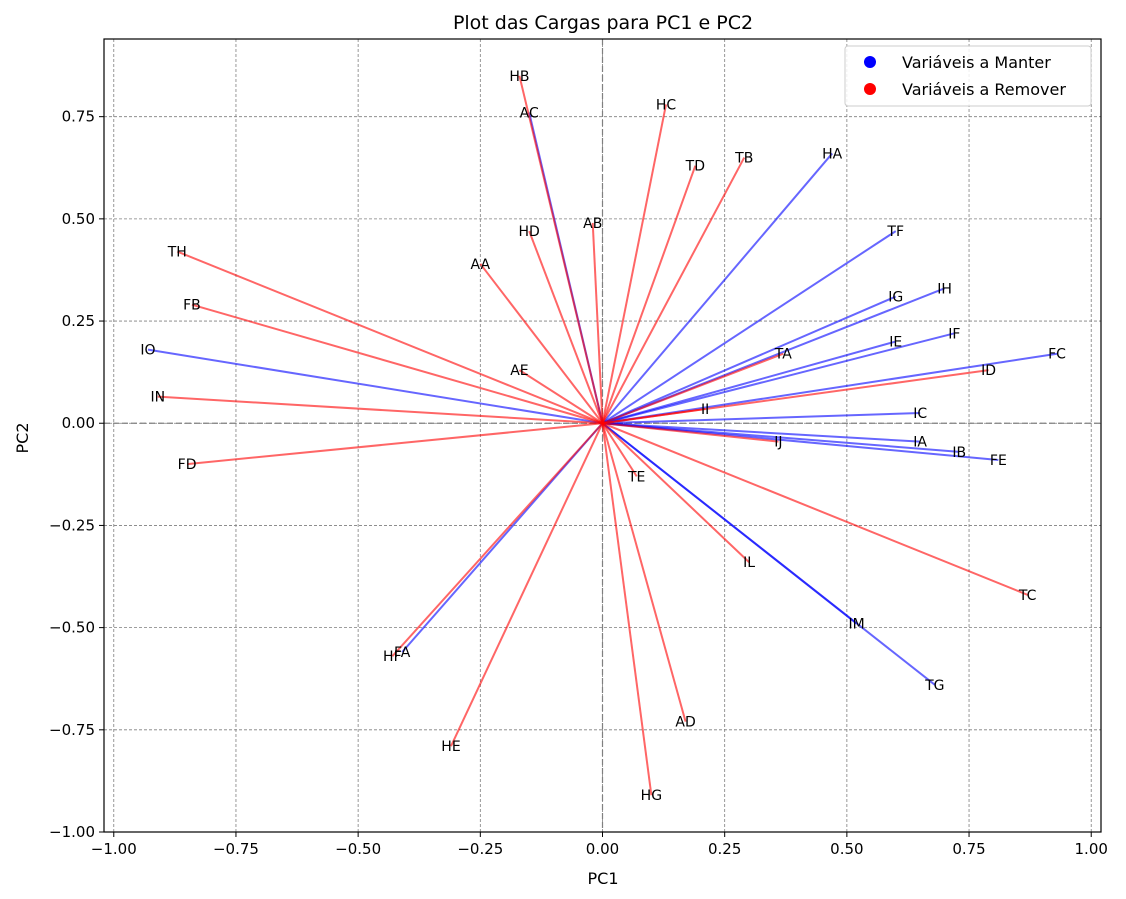 This screenshot has height=899, width=1126. What do you see at coordinates (984, 89) in the screenshot?
I see `legend-label-remove: Variáveis a Remover` at bounding box center [984, 89].